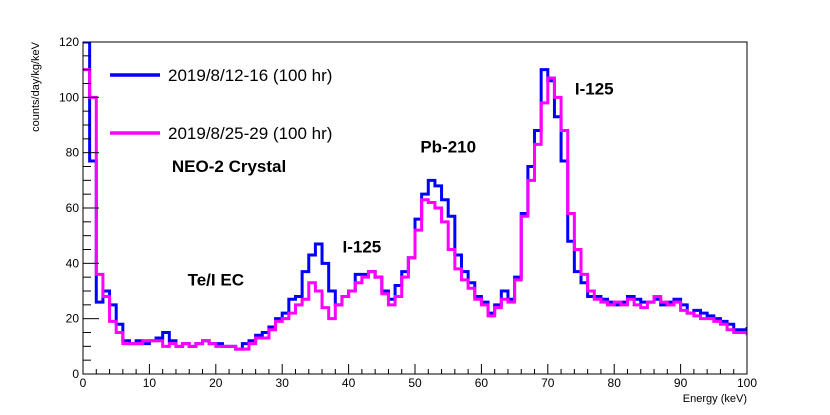 The height and width of the screenshot is (415, 830). I want to click on x-tick-label: 70, so click(548, 383).